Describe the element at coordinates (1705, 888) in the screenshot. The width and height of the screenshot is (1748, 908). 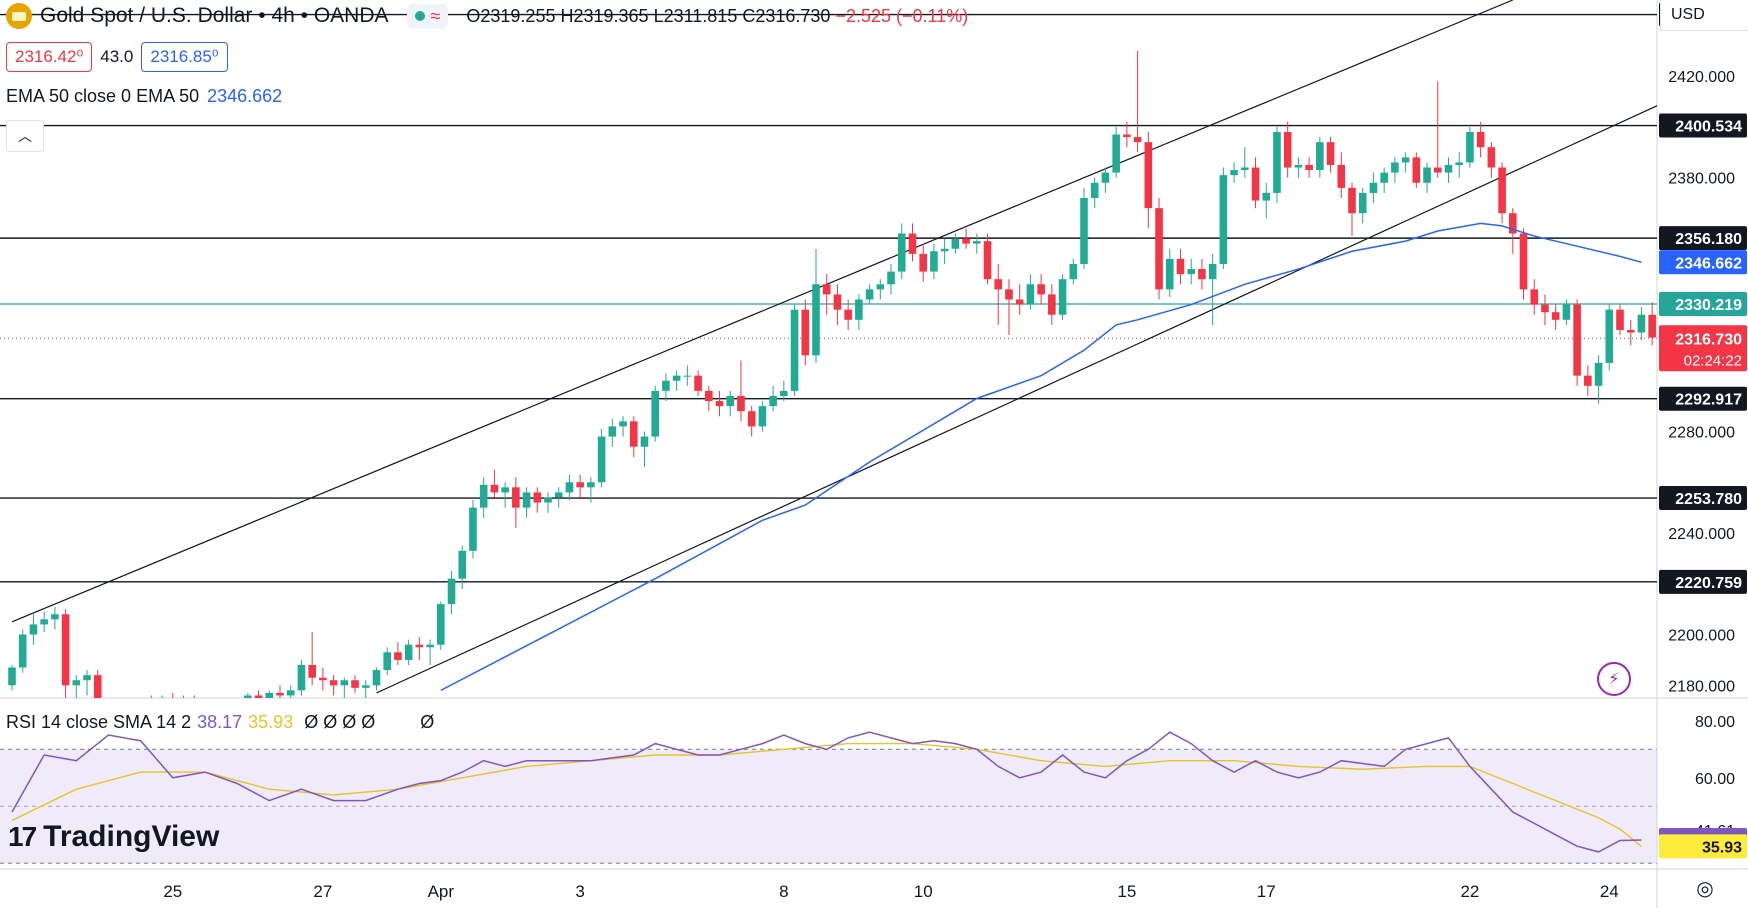
I see `settings-icon: ◎` at that location.